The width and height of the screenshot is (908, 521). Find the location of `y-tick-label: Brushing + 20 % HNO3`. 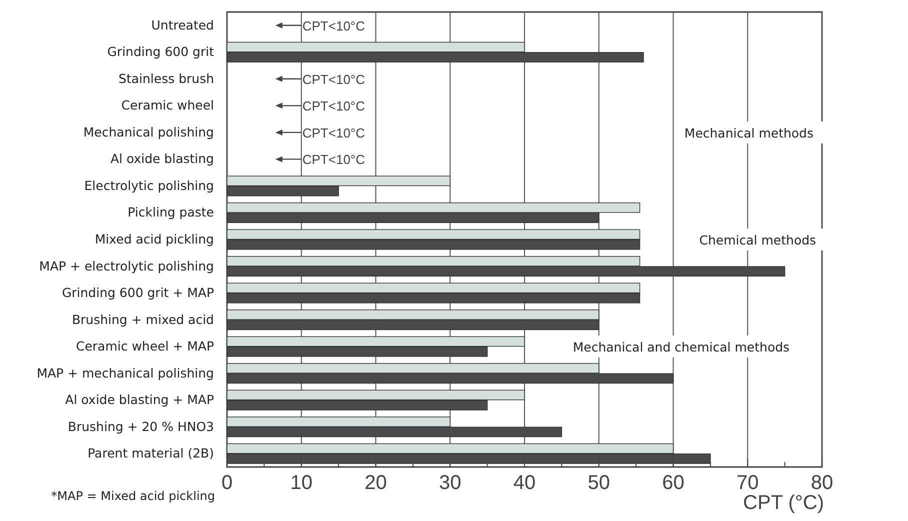

y-tick-label: Brushing + 20 % HNO3 is located at coordinates (141, 426).